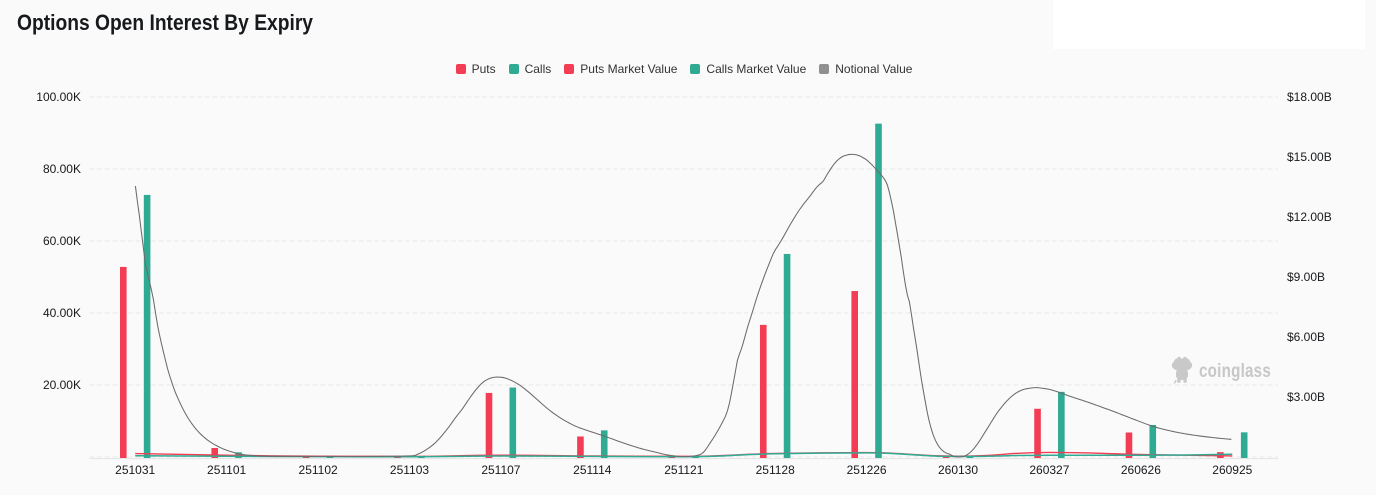  I want to click on svg-text:Options Open Interest By Expir: Options Open Interest By Expiry, so click(165, 22).